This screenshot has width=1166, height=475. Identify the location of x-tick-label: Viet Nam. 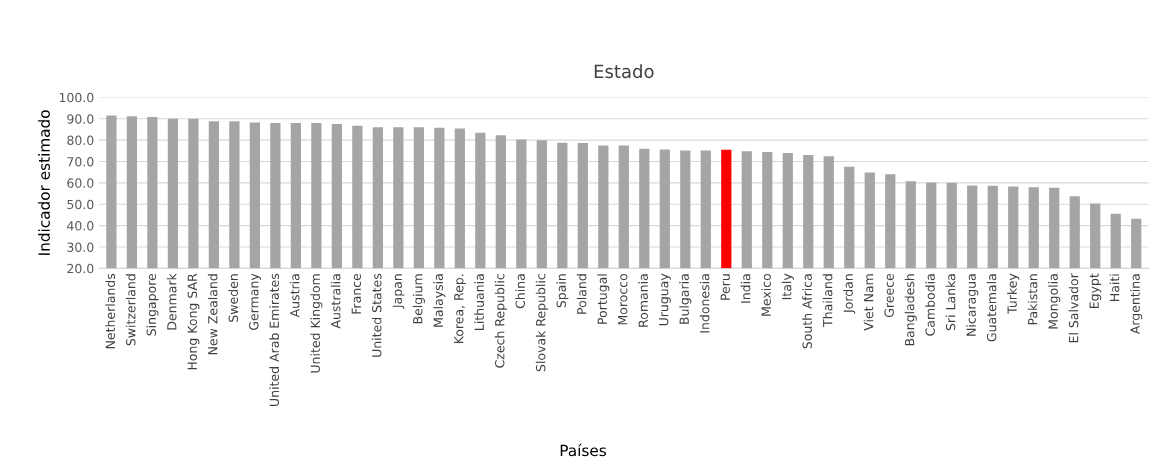
(868, 302).